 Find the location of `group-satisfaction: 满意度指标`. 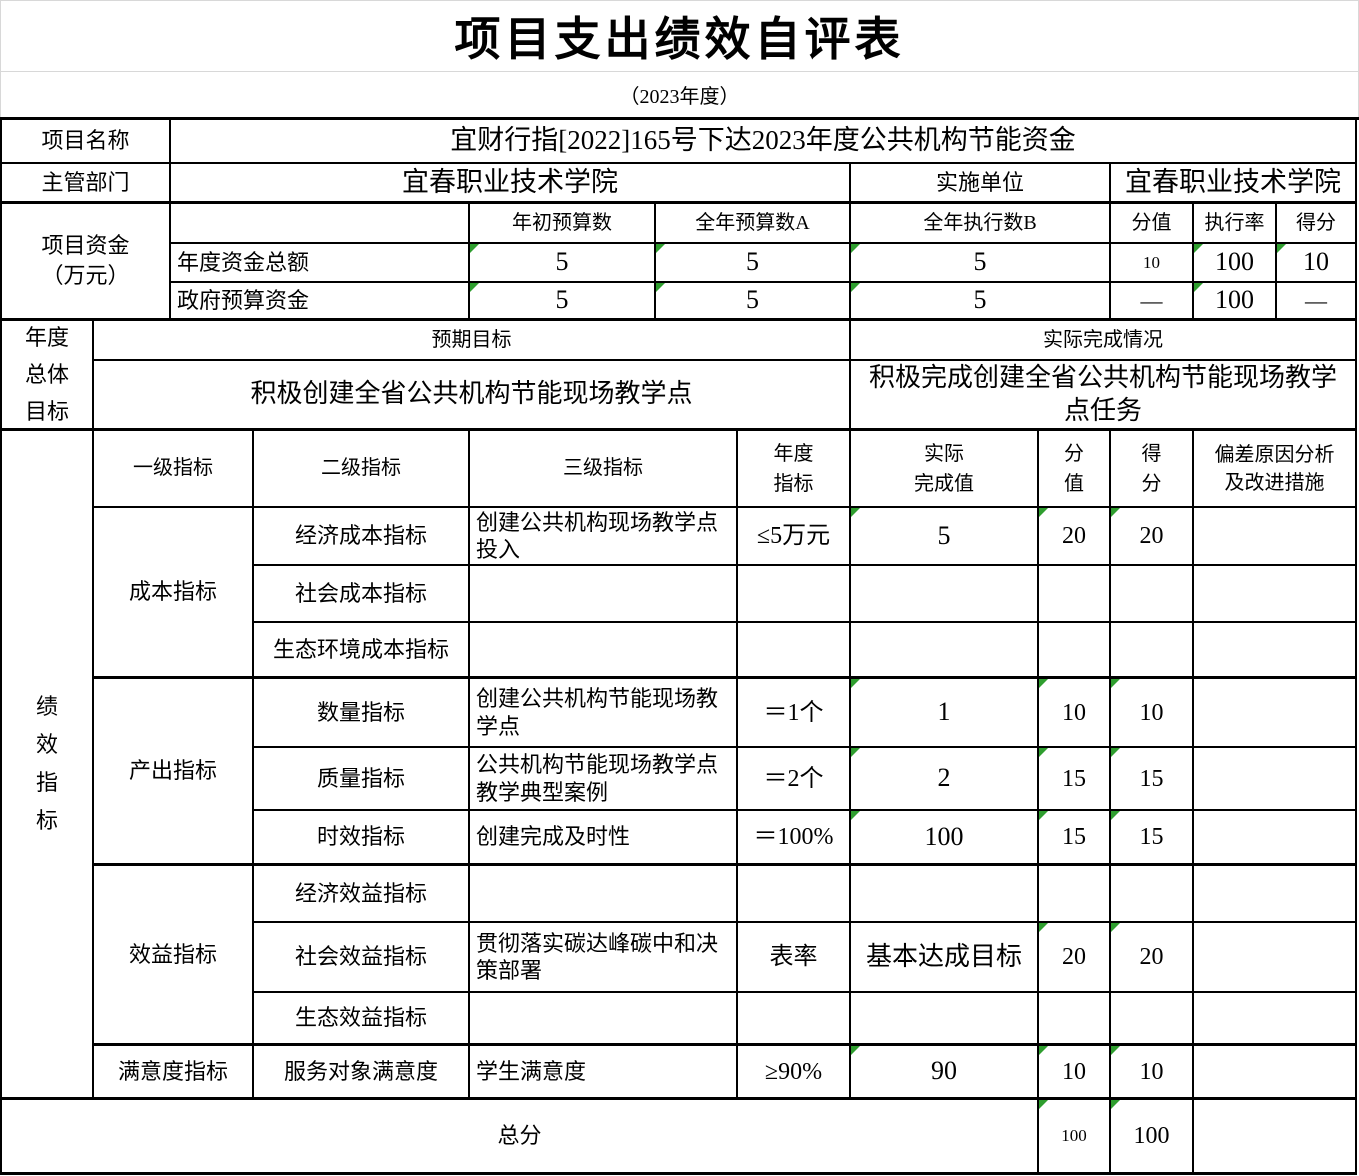

group-satisfaction: 满意度指标 is located at coordinates (174, 1073).